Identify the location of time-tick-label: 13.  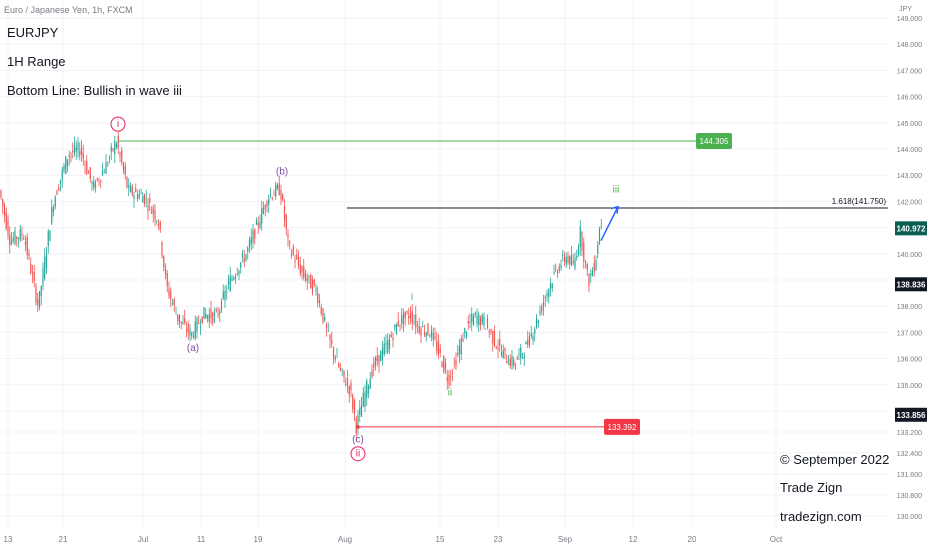
(8, 539).